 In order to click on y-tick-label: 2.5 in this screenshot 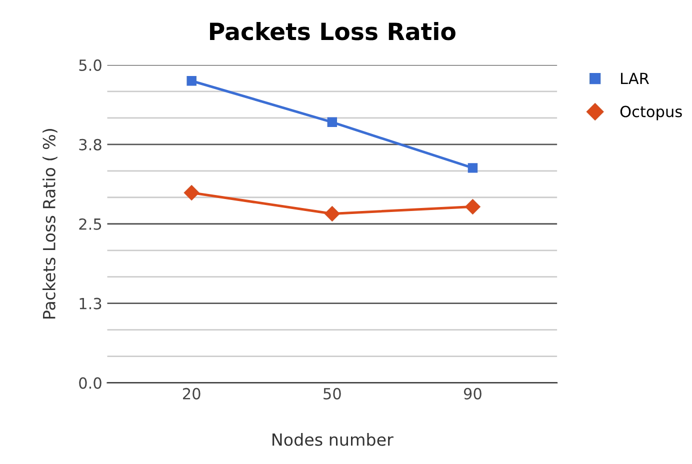, I will do `click(90, 224)`.